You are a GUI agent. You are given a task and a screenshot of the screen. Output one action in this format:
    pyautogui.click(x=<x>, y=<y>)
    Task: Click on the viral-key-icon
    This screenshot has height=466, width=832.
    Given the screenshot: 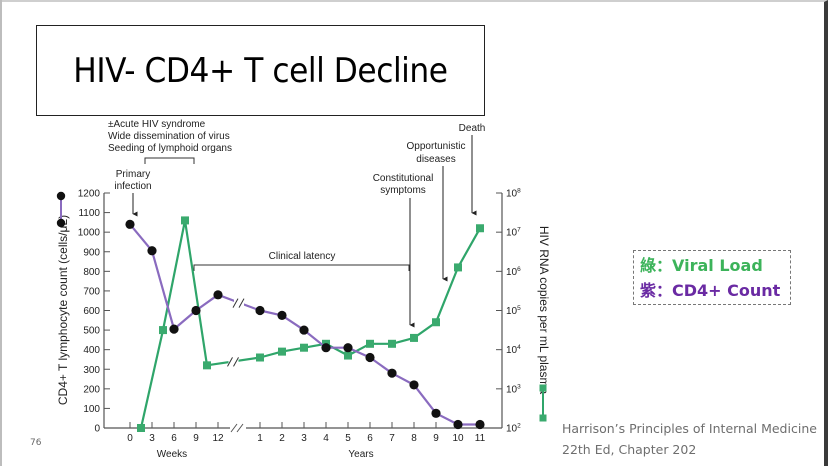 What is the action you would take?
    pyautogui.click(x=543, y=403)
    